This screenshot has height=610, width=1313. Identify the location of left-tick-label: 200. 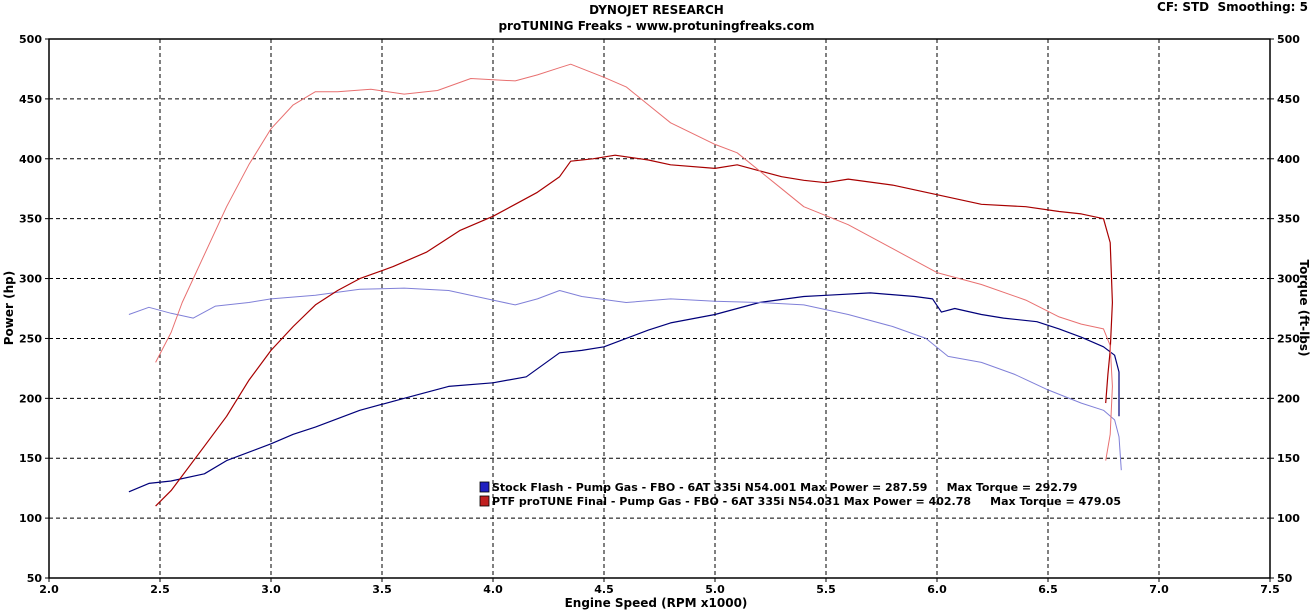
(30, 398).